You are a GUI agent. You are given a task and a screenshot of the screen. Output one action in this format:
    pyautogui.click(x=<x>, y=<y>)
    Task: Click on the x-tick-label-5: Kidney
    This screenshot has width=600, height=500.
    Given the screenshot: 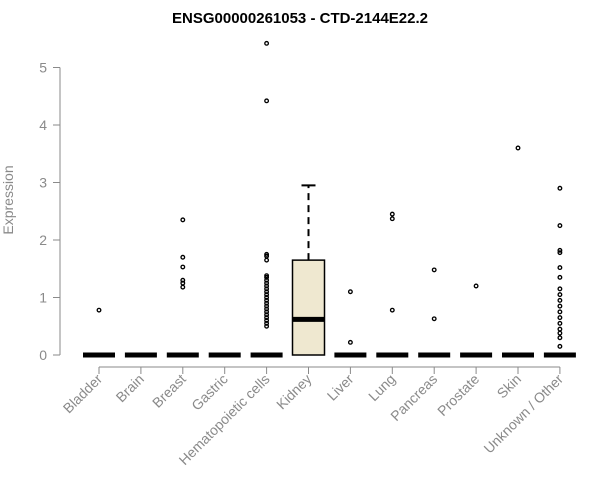 What is the action you would take?
    pyautogui.click(x=294, y=392)
    